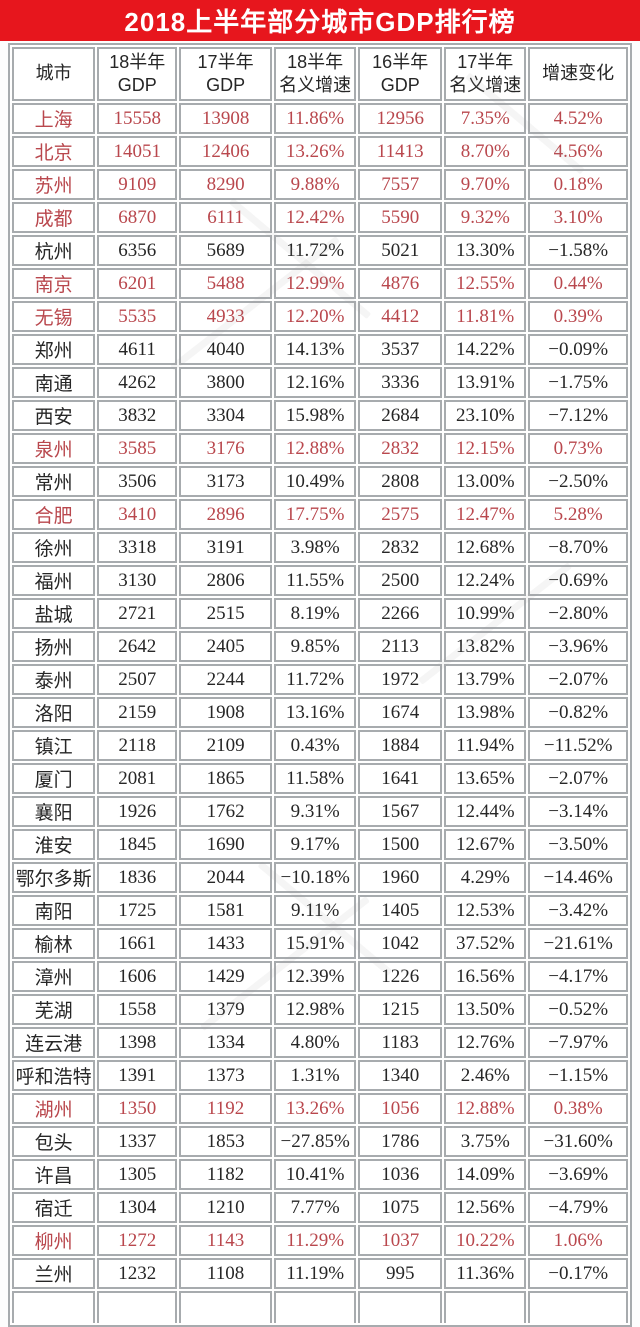  Describe the element at coordinates (315, 151) in the screenshot. I see `value-cell: 13.26%` at that location.